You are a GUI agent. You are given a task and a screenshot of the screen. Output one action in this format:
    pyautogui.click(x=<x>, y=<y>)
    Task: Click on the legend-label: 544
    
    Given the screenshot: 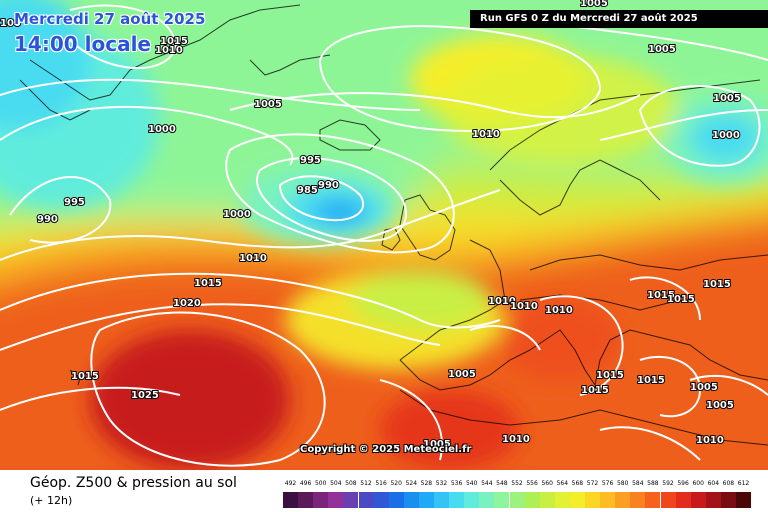 What is the action you would take?
    pyautogui.click(x=487, y=483)
    